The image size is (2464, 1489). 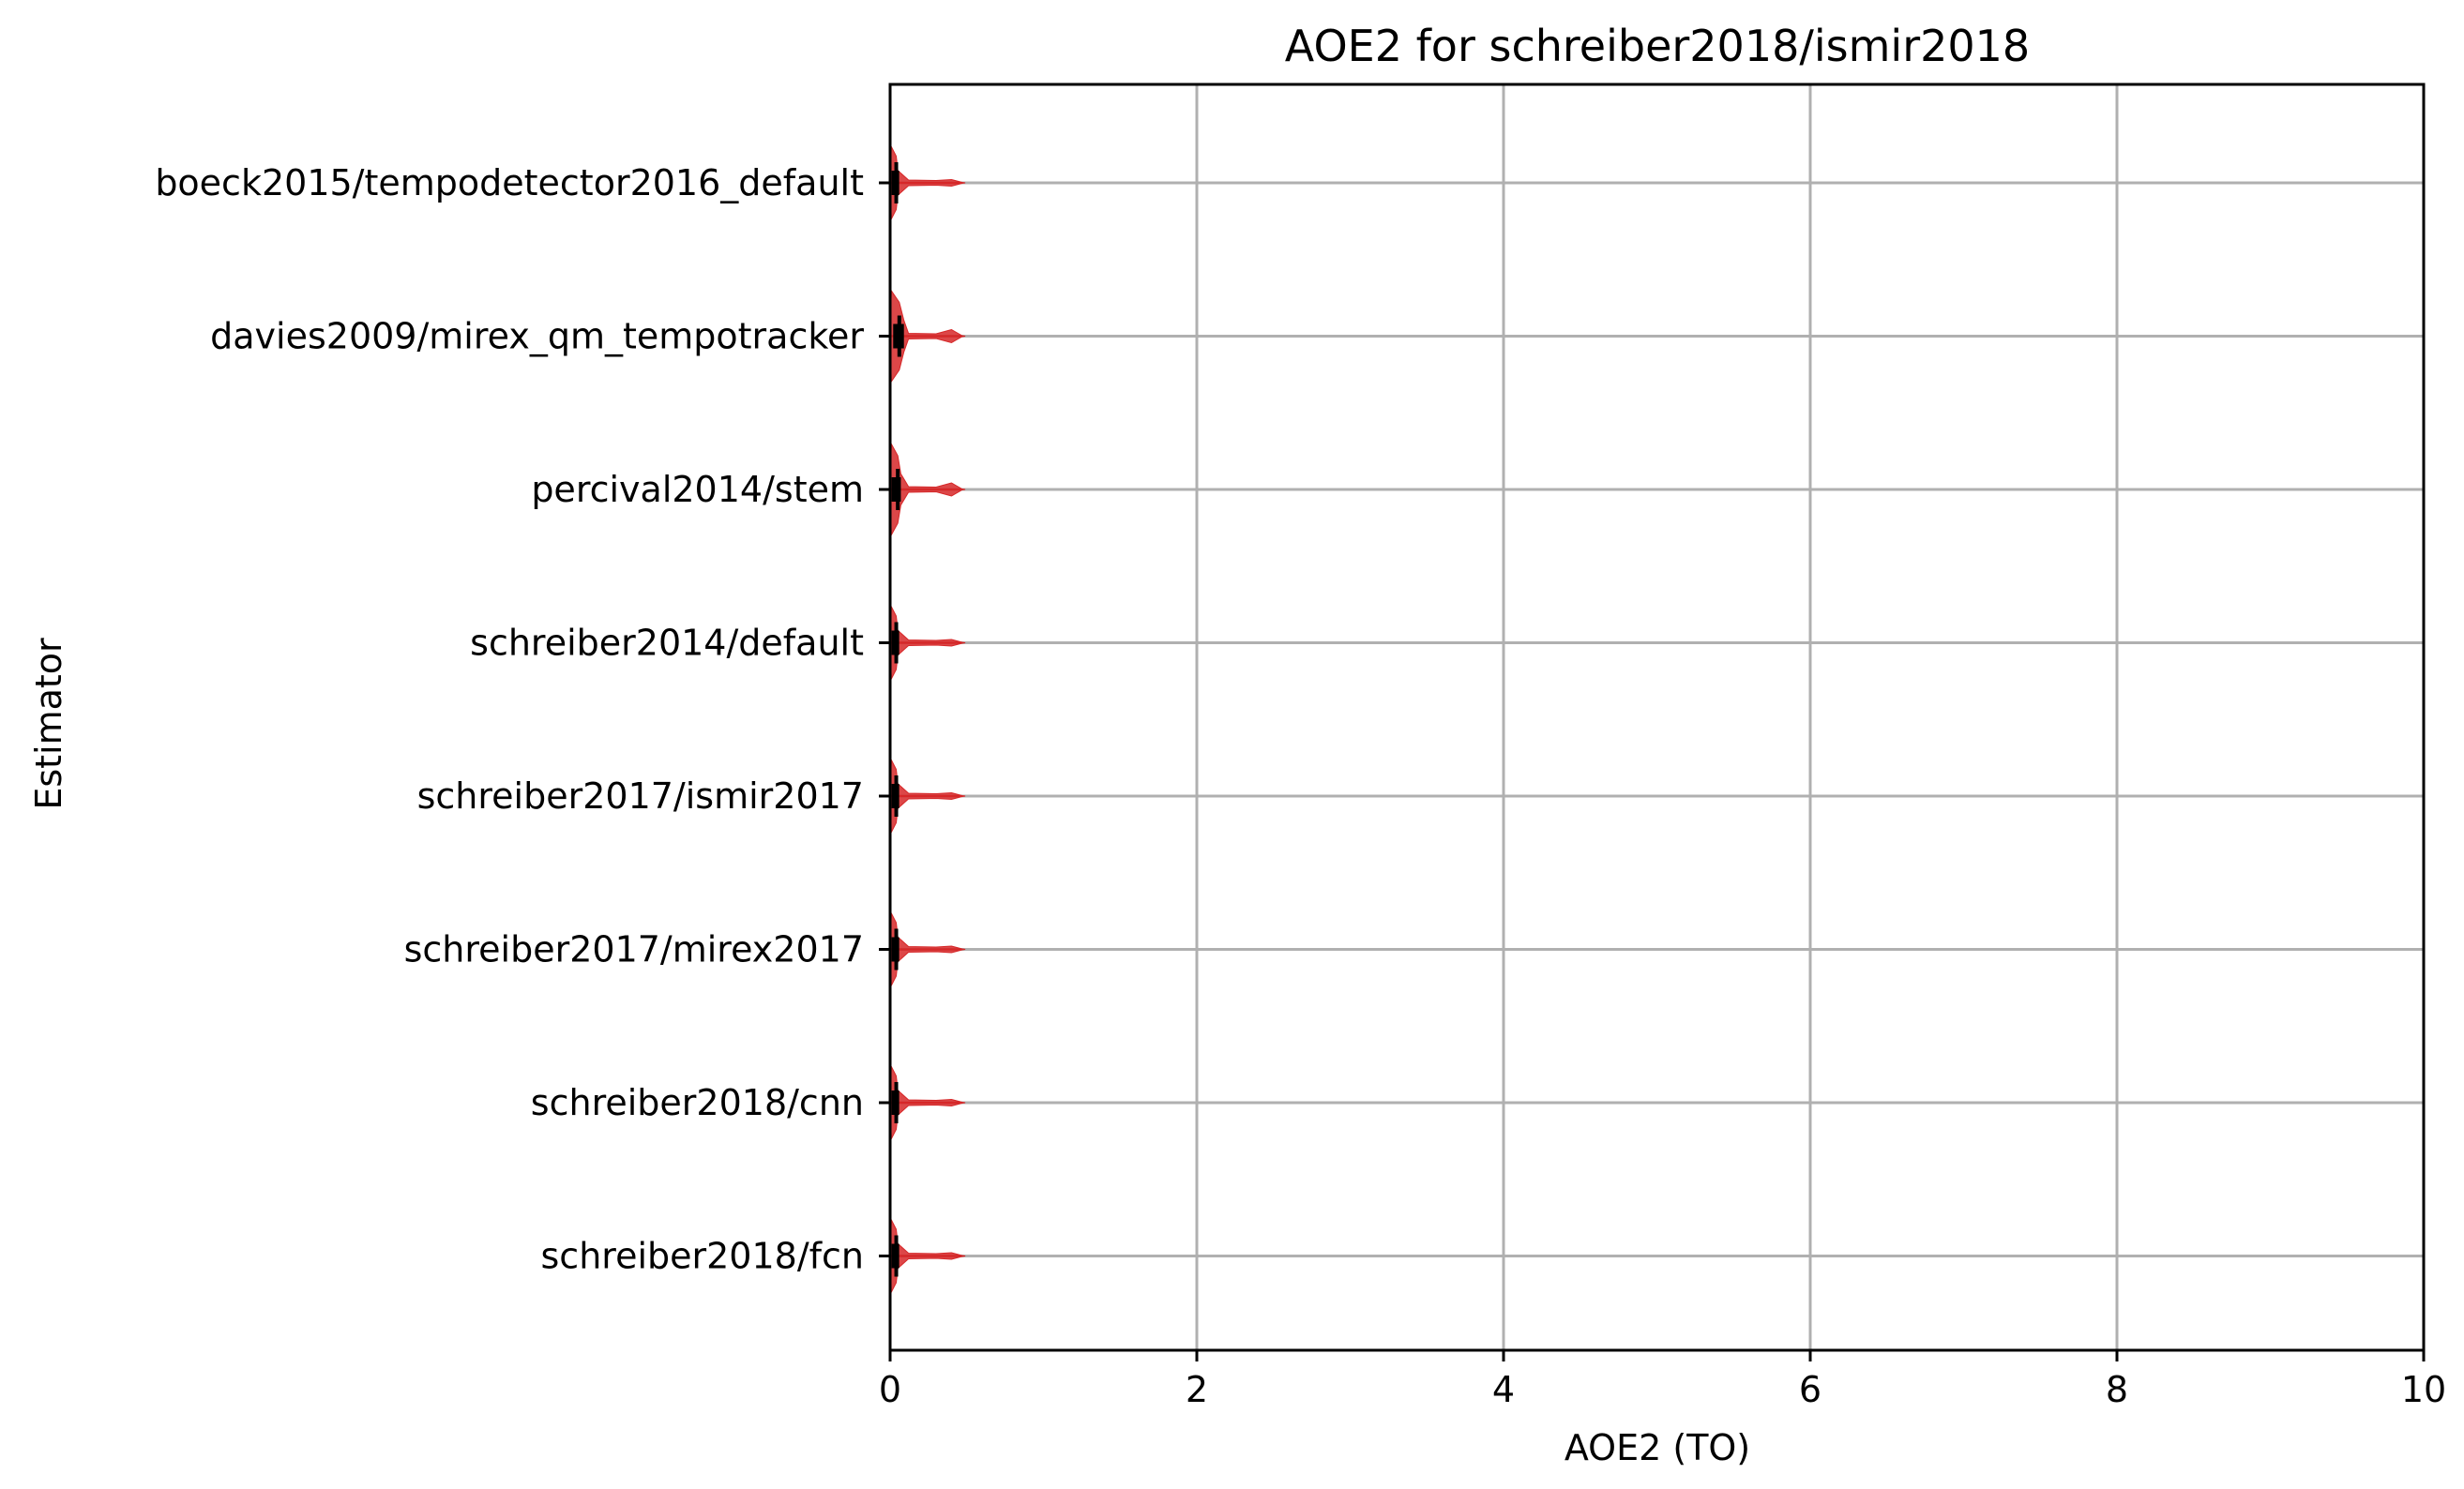 I want to click on y-tick-label-4: schreiber2017/ismir2017, so click(x=640, y=796).